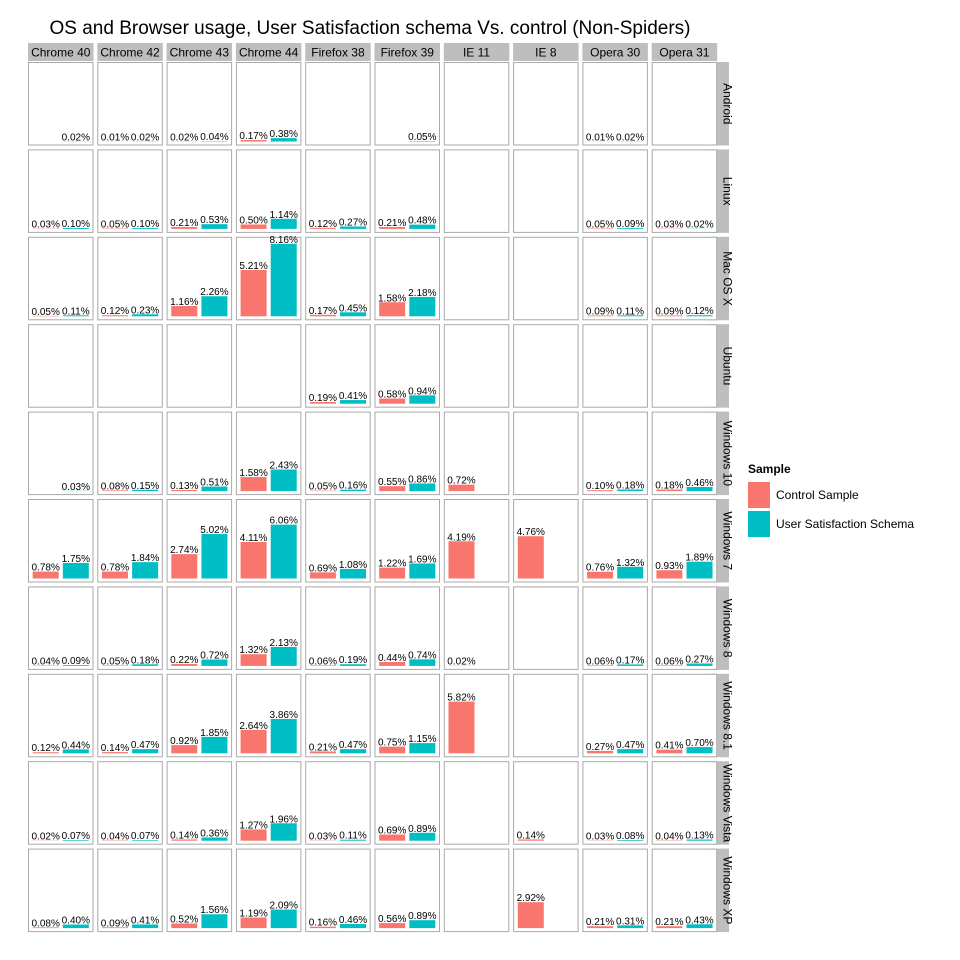  Describe the element at coordinates (115, 568) in the screenshot. I see `data-label-control-windows-7-chrome-42: 0.78%` at that location.